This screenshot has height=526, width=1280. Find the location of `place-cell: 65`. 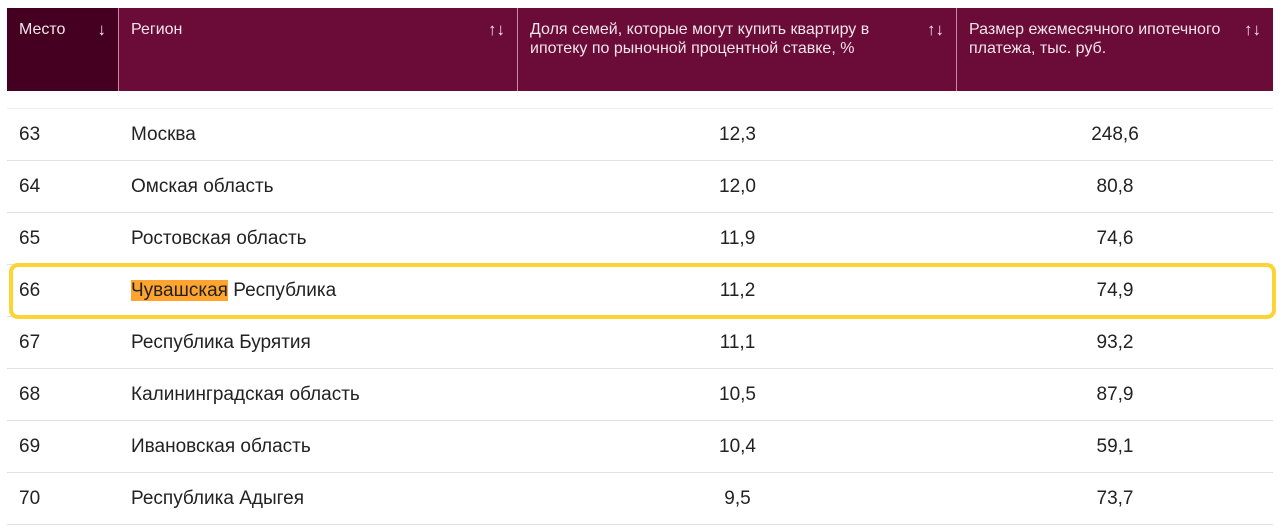

place-cell: 65 is located at coordinates (30, 238).